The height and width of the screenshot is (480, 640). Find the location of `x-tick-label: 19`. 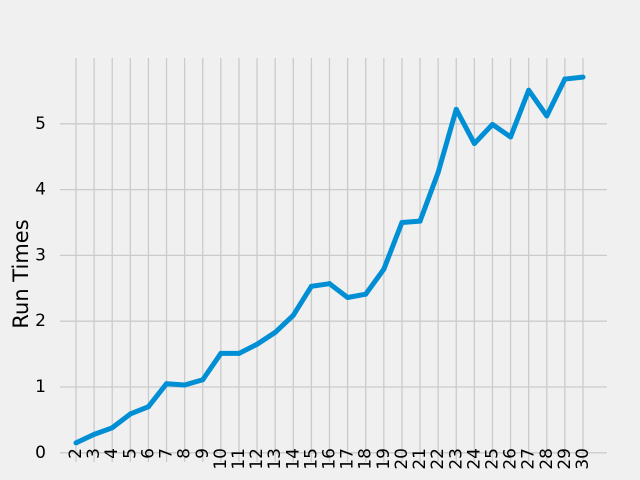

x-tick-label: 19 is located at coordinates (384, 459).